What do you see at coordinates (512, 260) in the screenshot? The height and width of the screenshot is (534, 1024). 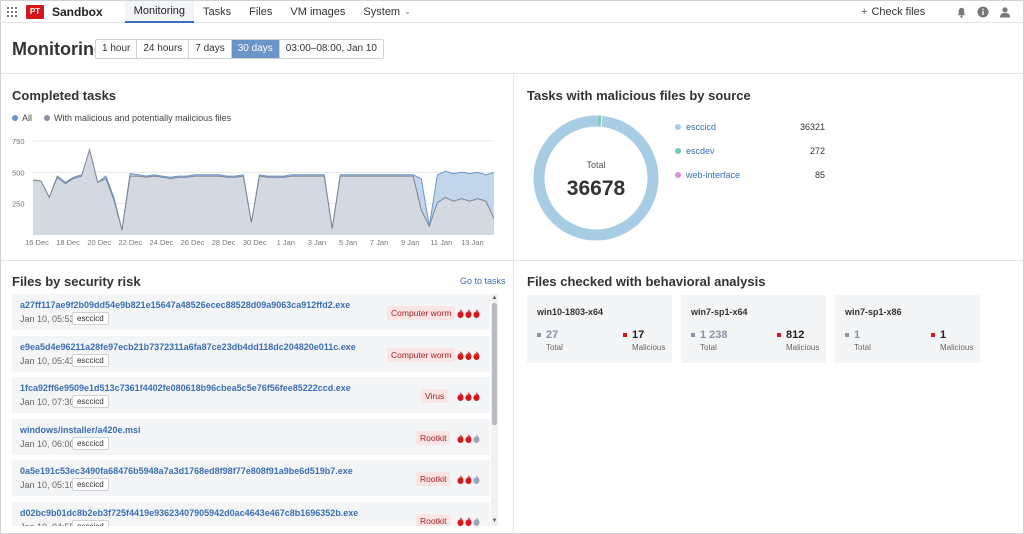 I see `panel-divider-horizontal` at bounding box center [512, 260].